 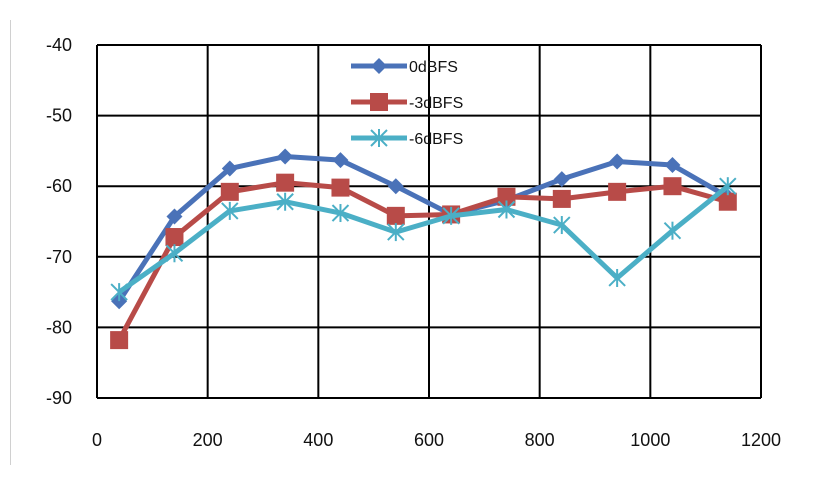 I want to click on y-tick-label: -40, so click(x=59, y=45).